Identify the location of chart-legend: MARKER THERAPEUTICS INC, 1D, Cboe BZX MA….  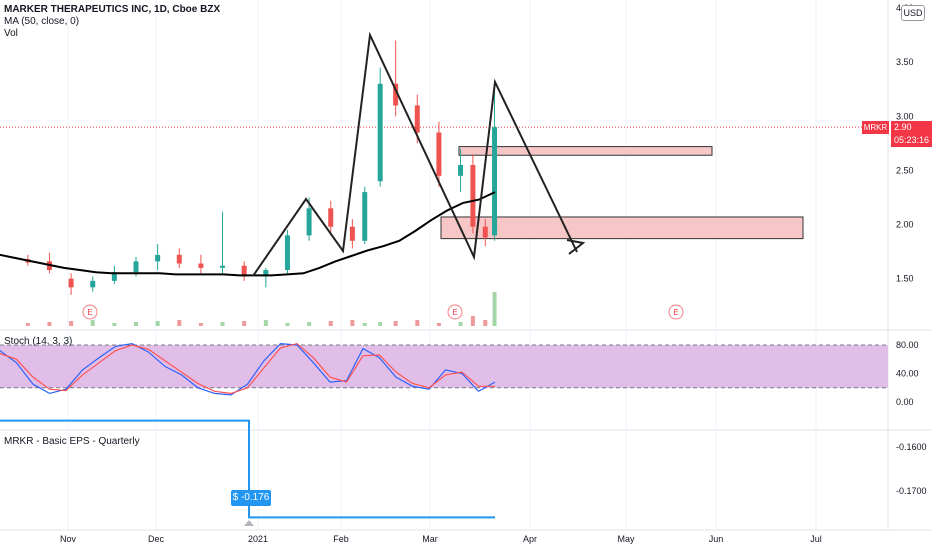
(112, 22).